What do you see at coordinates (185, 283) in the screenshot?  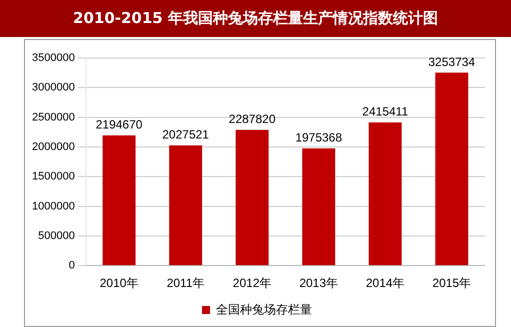 I see `x-tick-label: 2011年` at bounding box center [185, 283].